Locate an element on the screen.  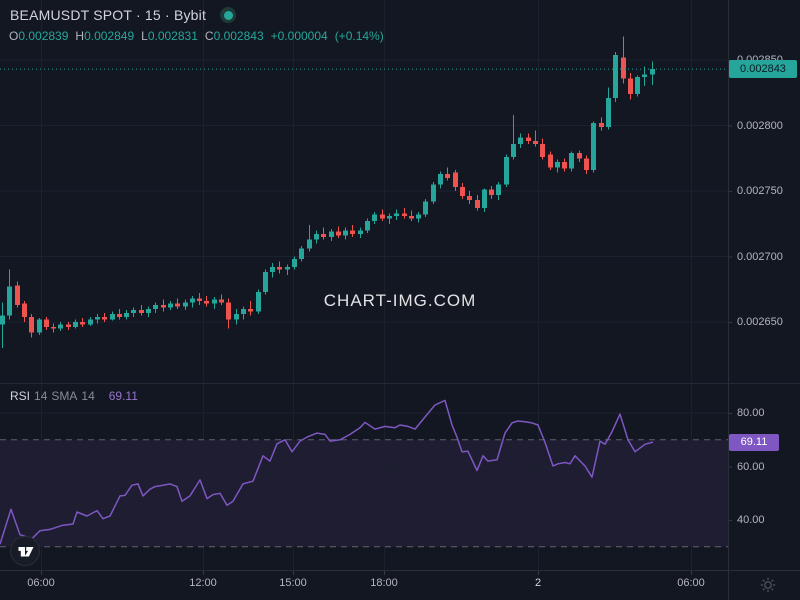
change-percent: (+0.14%) is located at coordinates (359, 36).